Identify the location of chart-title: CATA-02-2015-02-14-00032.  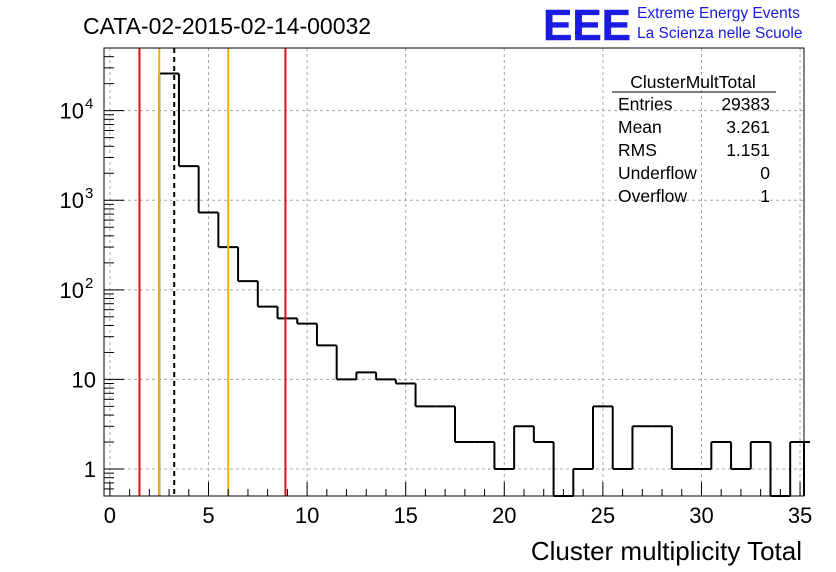
(227, 26).